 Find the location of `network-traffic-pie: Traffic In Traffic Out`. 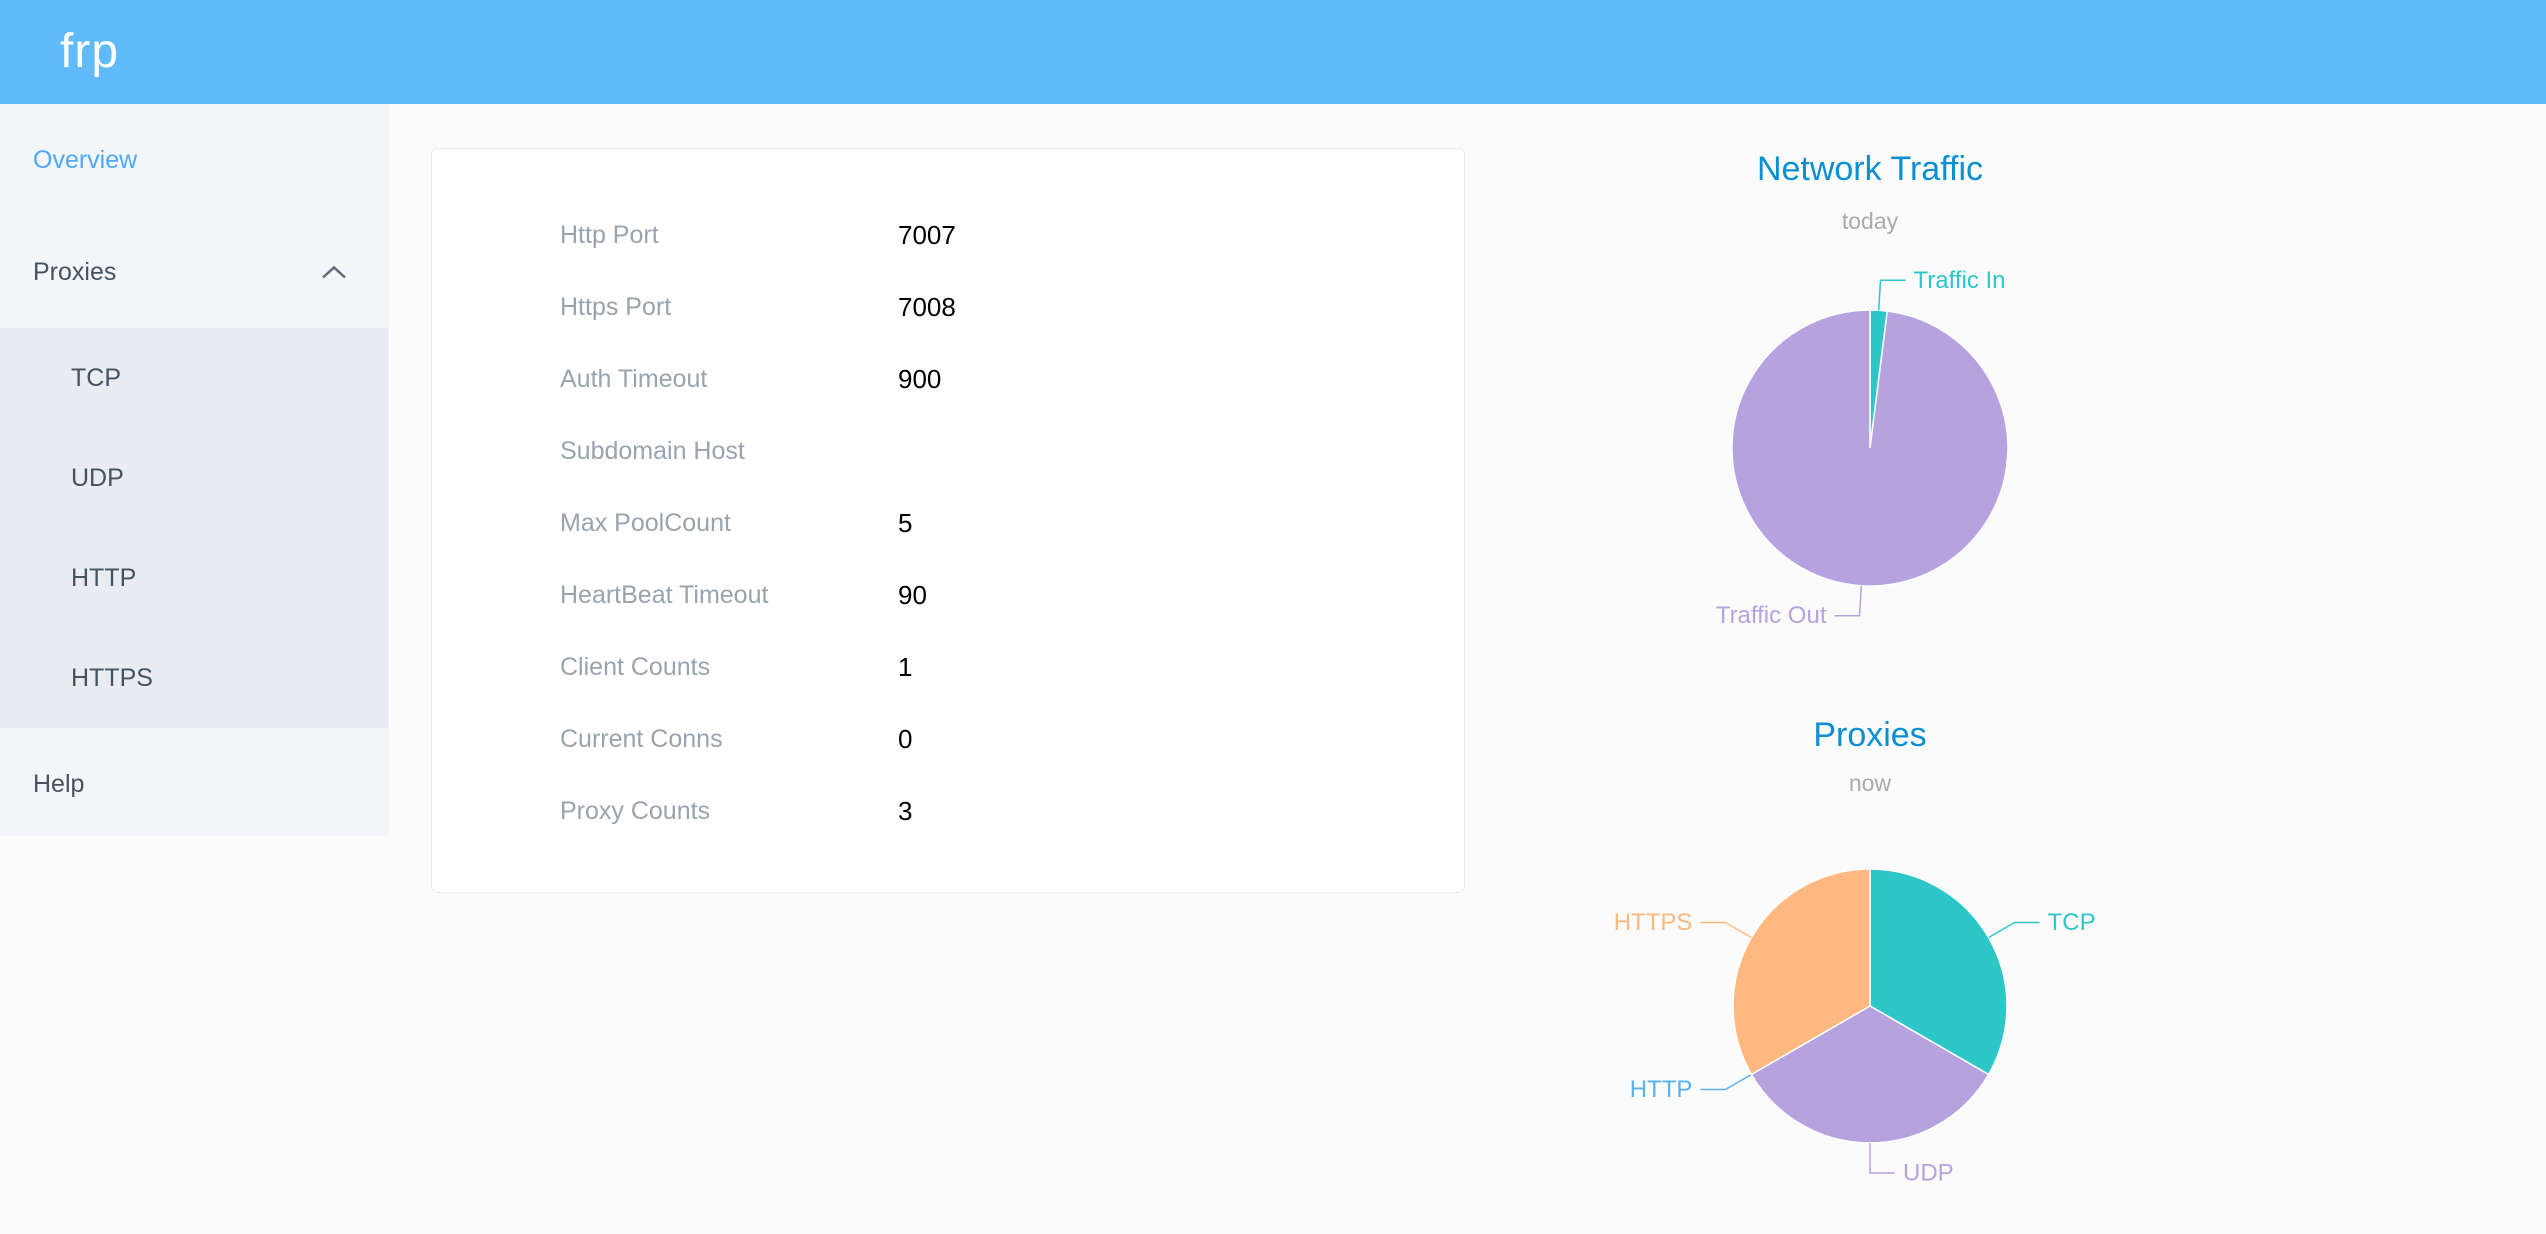

network-traffic-pie: Traffic In Traffic Out is located at coordinates (1870, 460).